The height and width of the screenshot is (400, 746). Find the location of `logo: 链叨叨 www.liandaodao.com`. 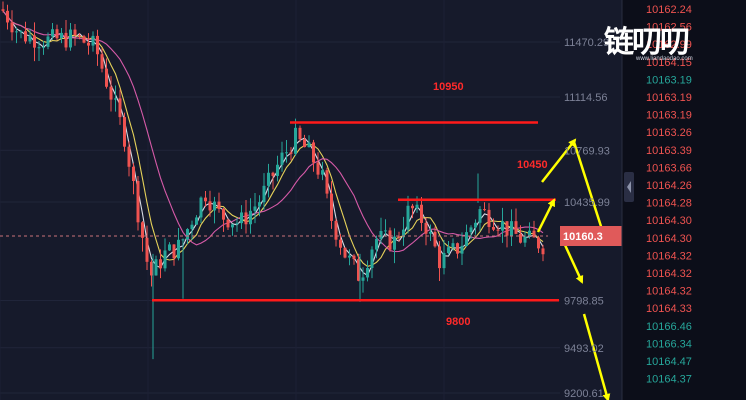

logo: 链叨叨 www.liandaodao.com is located at coordinates (648, 43).